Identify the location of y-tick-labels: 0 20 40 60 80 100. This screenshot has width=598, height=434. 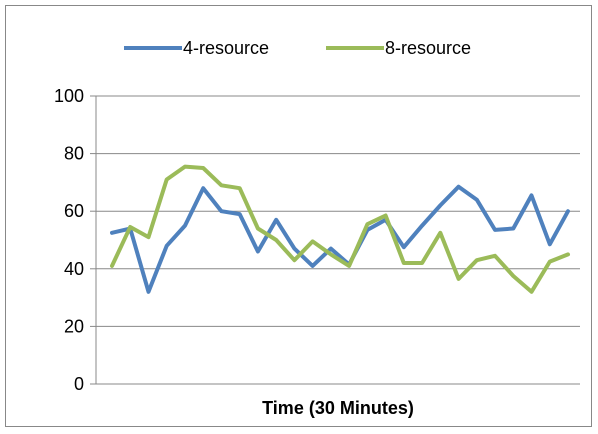
(69, 240).